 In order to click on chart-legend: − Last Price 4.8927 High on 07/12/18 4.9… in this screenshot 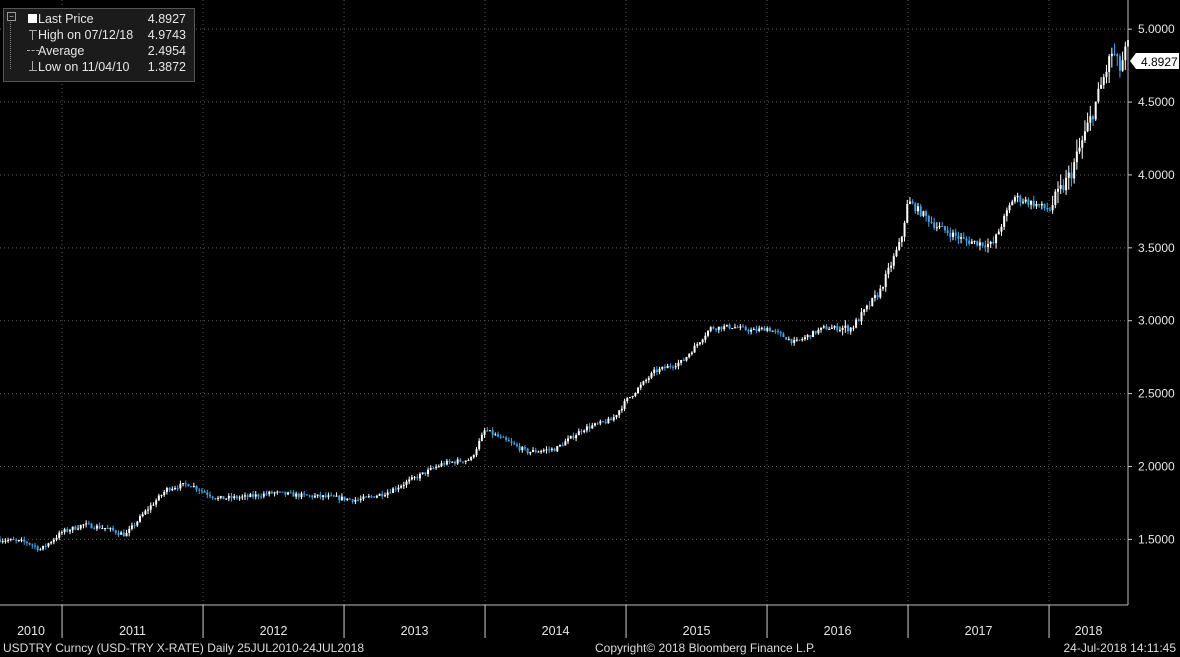, I will do `click(99, 45)`.